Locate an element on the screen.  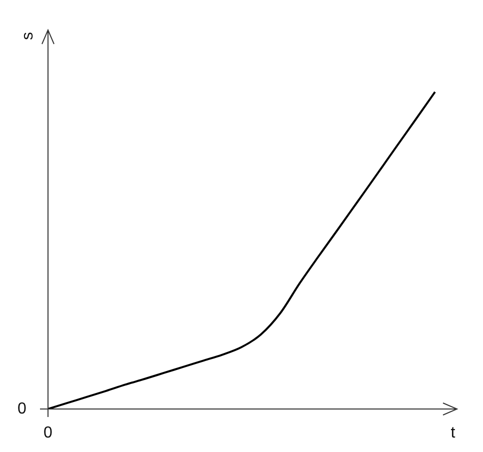
x-axis-title: t is located at coordinates (453, 433).